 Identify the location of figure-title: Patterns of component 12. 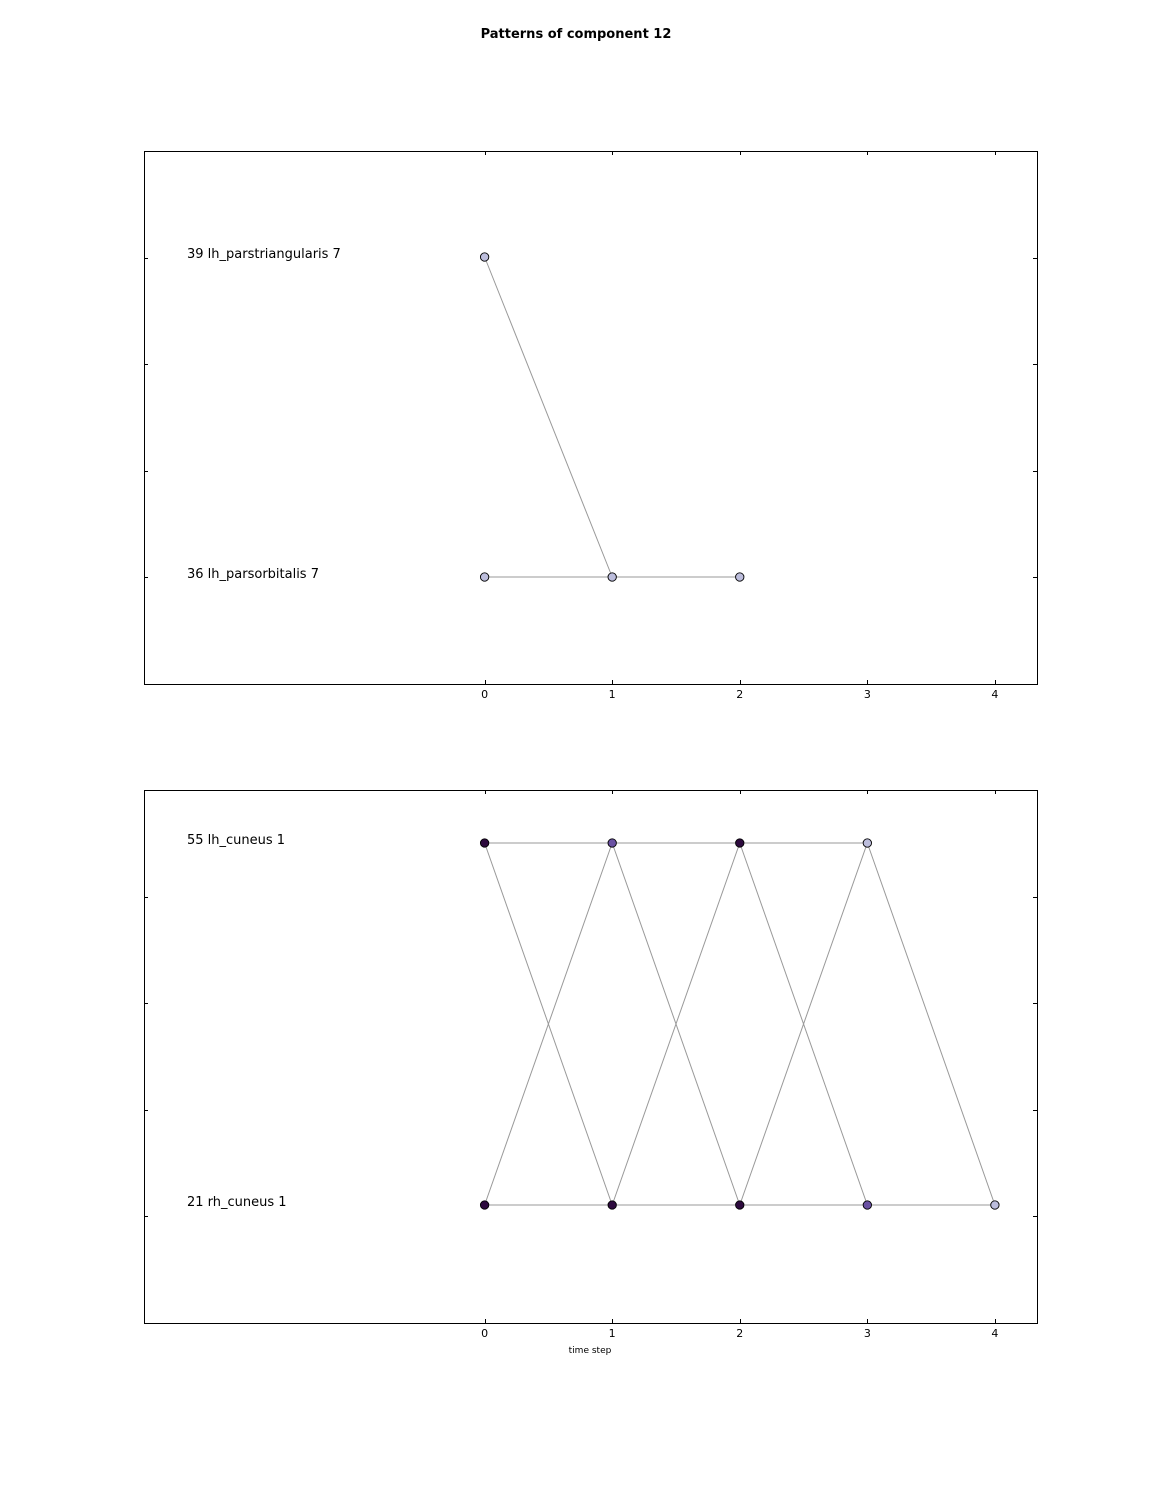
(576, 34).